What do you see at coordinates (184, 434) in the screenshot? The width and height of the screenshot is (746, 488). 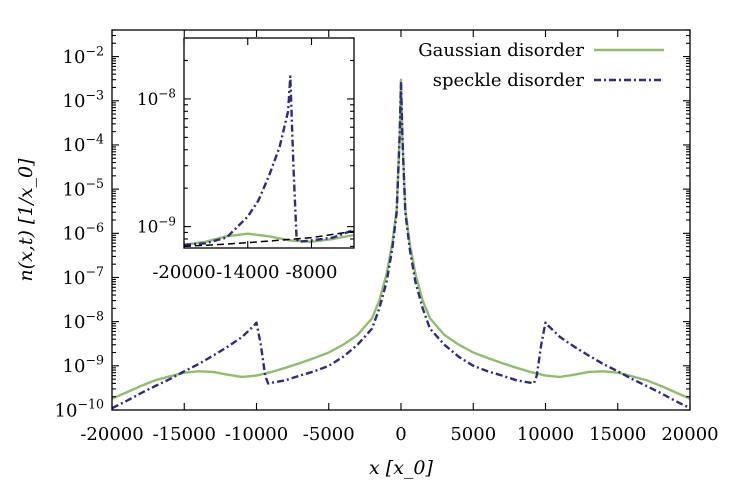 I see `x-tick-label: -15000` at bounding box center [184, 434].